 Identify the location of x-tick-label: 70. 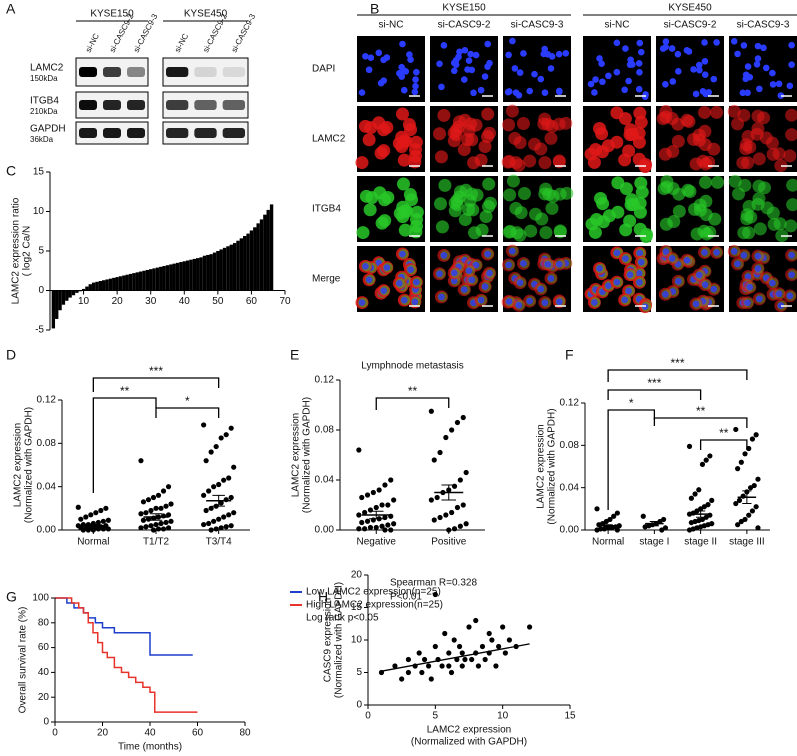
(285, 301).